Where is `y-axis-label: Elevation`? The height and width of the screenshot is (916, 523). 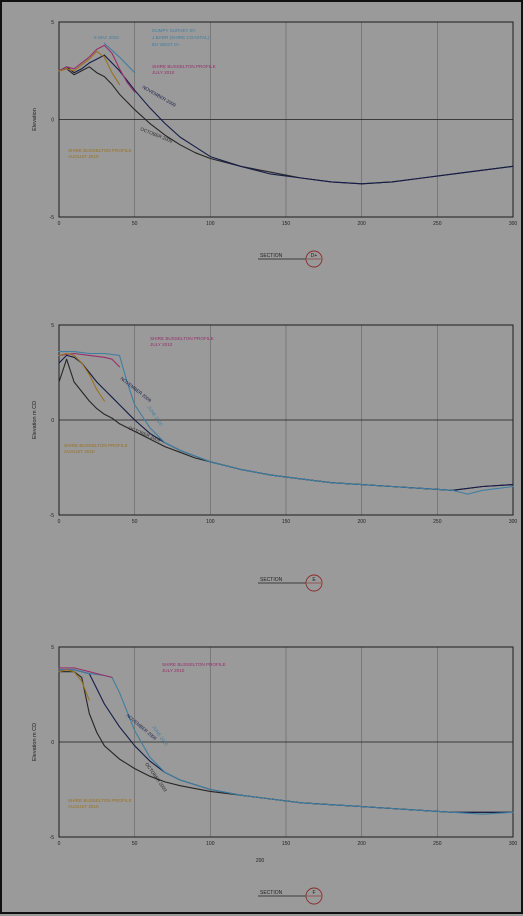 y-axis-label: Elevation is located at coordinates (35, 119).